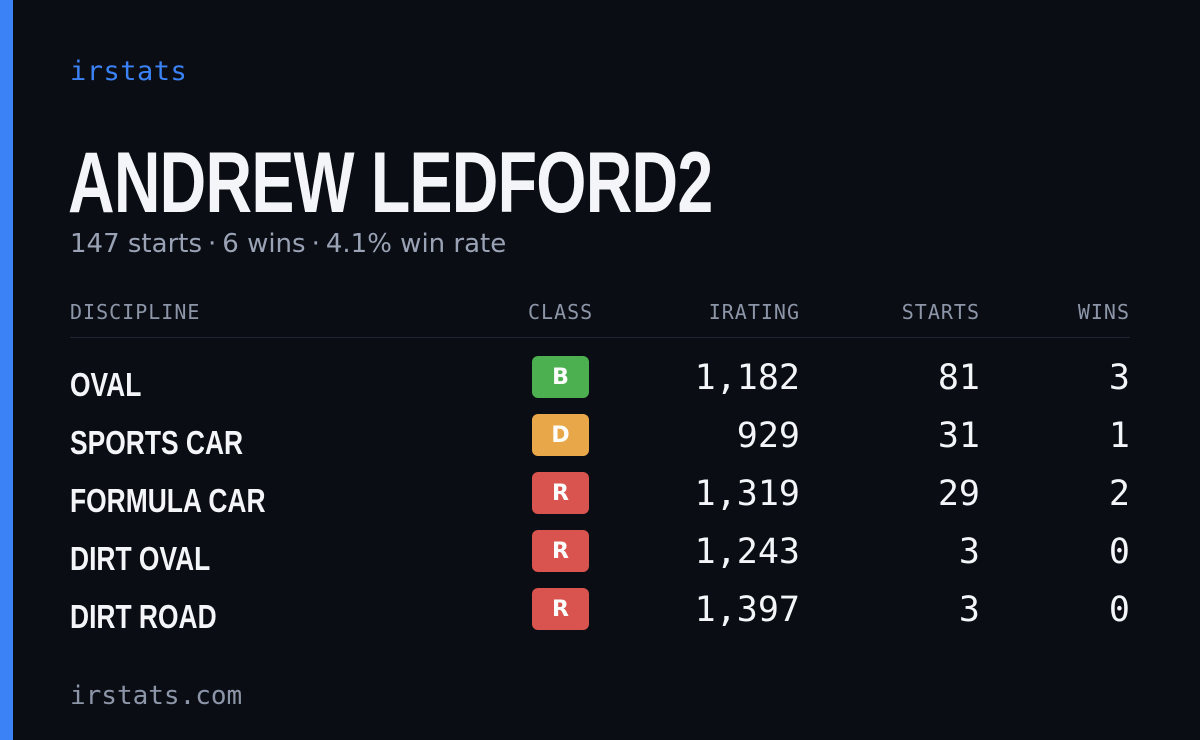 This screenshot has width=1200, height=740. I want to click on driver-summary: 147 starts · 6 wins · 4.1% win rate, so click(288, 244).